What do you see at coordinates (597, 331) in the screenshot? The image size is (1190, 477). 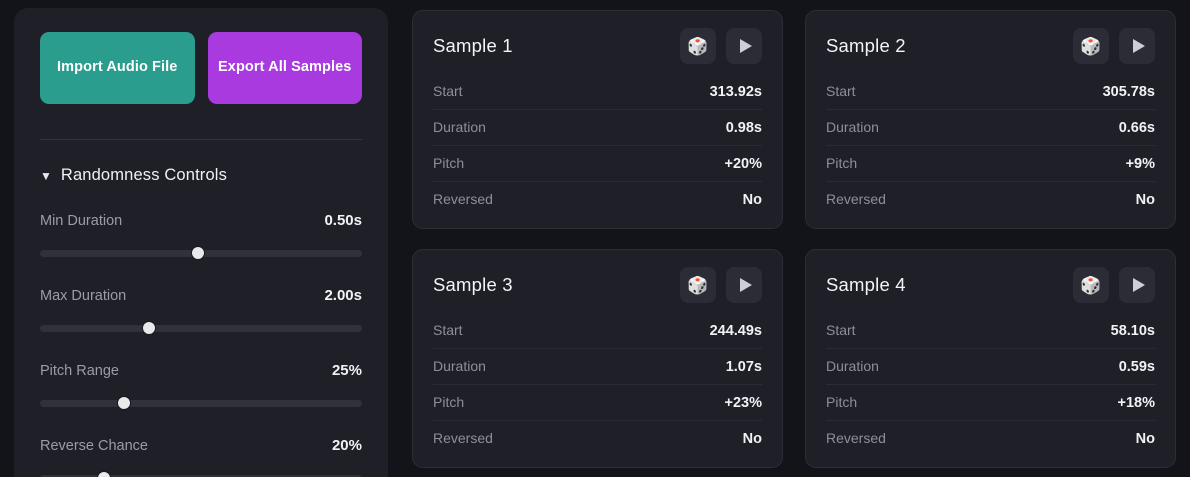 I see `property-row: Start 244.49s` at bounding box center [597, 331].